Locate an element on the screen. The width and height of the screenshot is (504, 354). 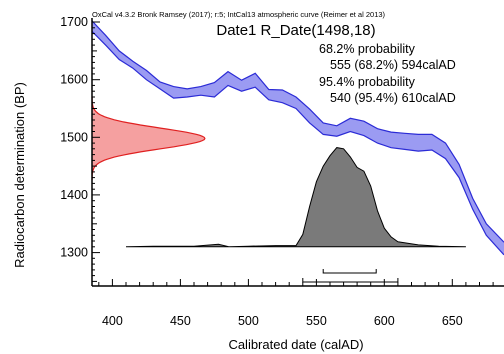
radiocarbon-date-fill is located at coordinates (148, 138).